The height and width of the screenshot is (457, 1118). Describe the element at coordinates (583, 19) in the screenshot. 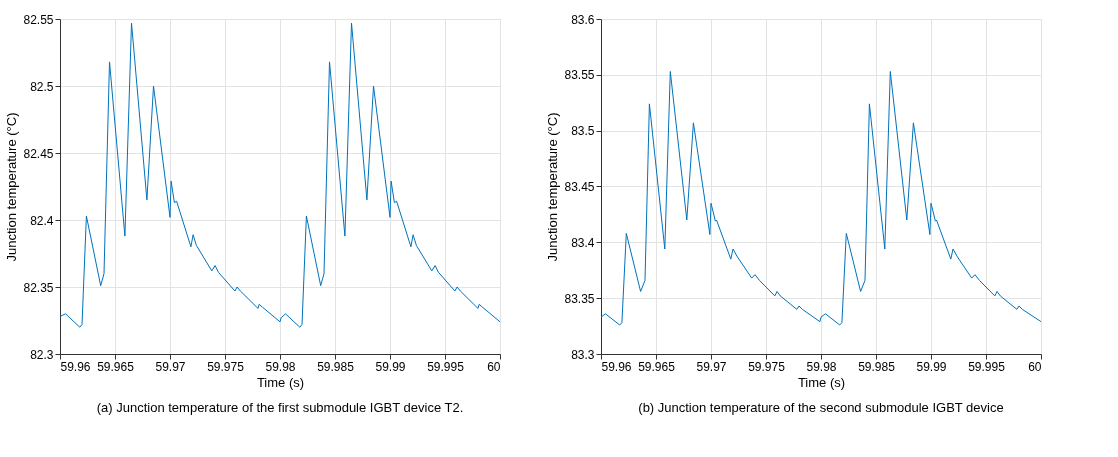

I see `y-tick-label: 83.6` at that location.